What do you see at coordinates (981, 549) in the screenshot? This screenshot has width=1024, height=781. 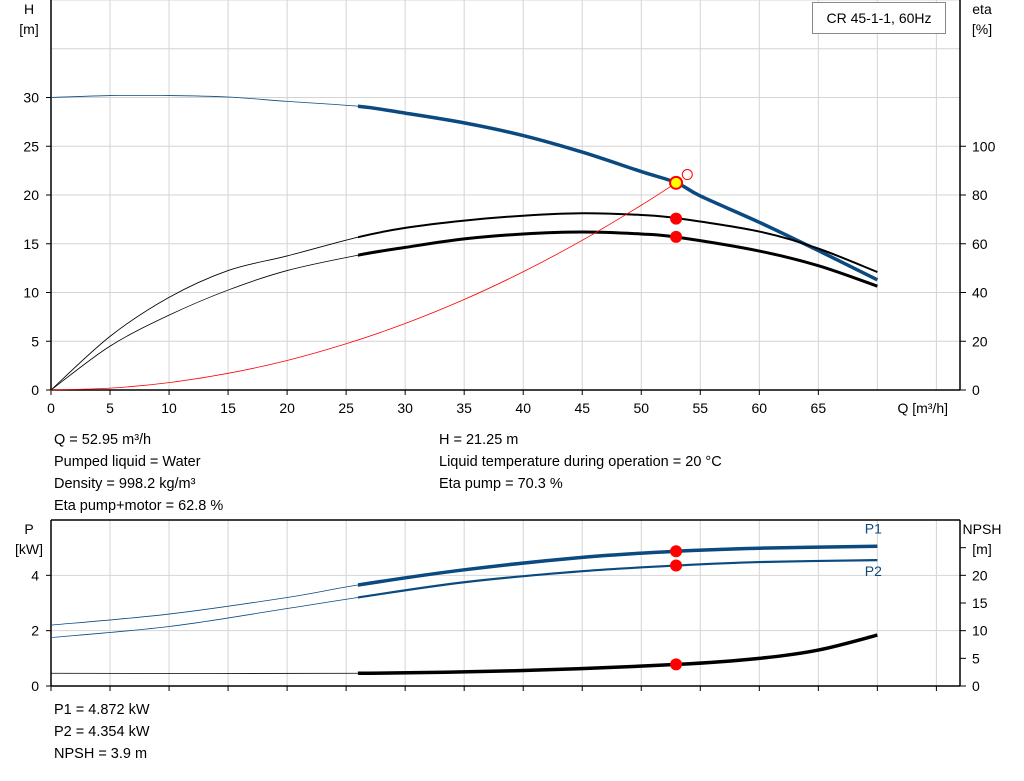 I see `y2-axis-unit: [m]` at bounding box center [981, 549].